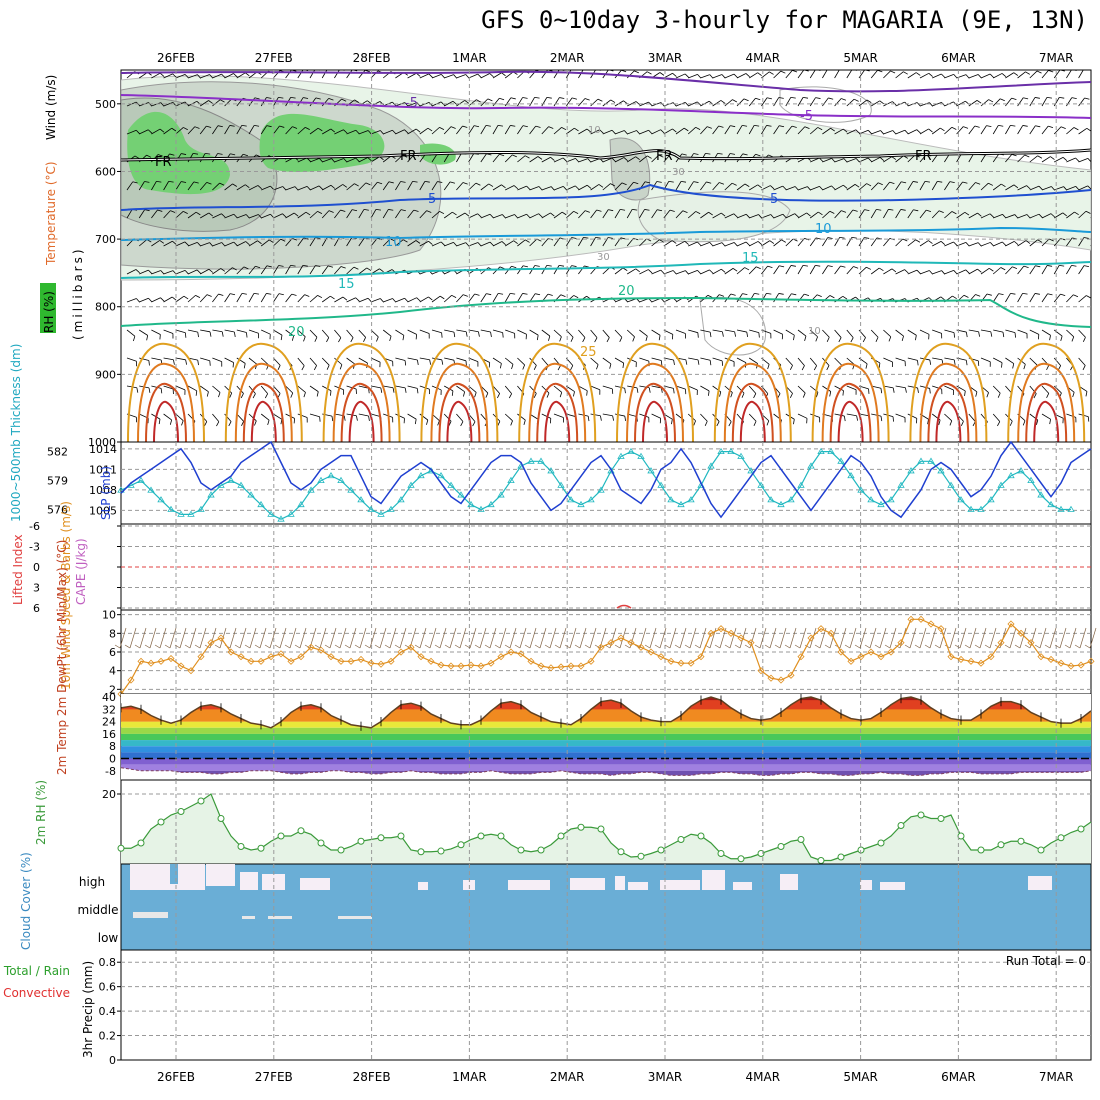 This screenshot has width=1100, height=1100. I want to click on date-tick-label: 27FEB, so click(274, 1077).